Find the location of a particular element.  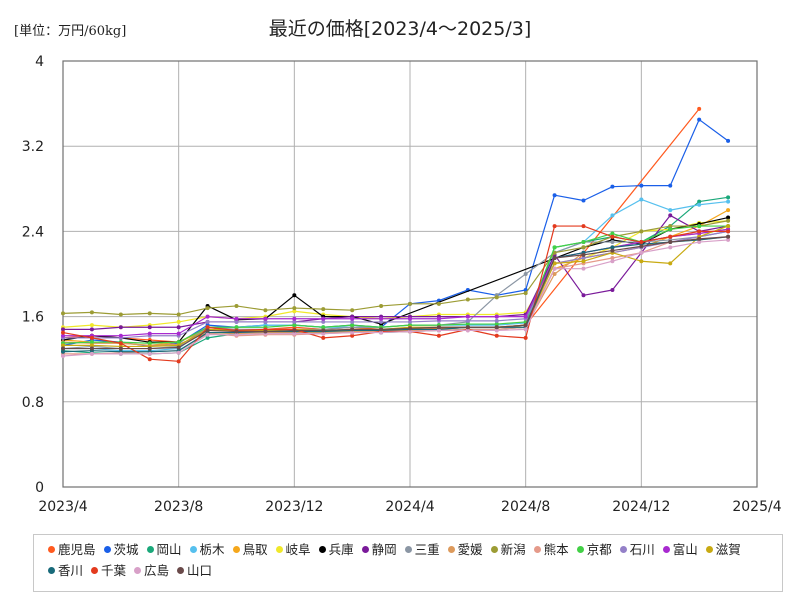

legend-label: 千葉 is located at coordinates (114, 570).